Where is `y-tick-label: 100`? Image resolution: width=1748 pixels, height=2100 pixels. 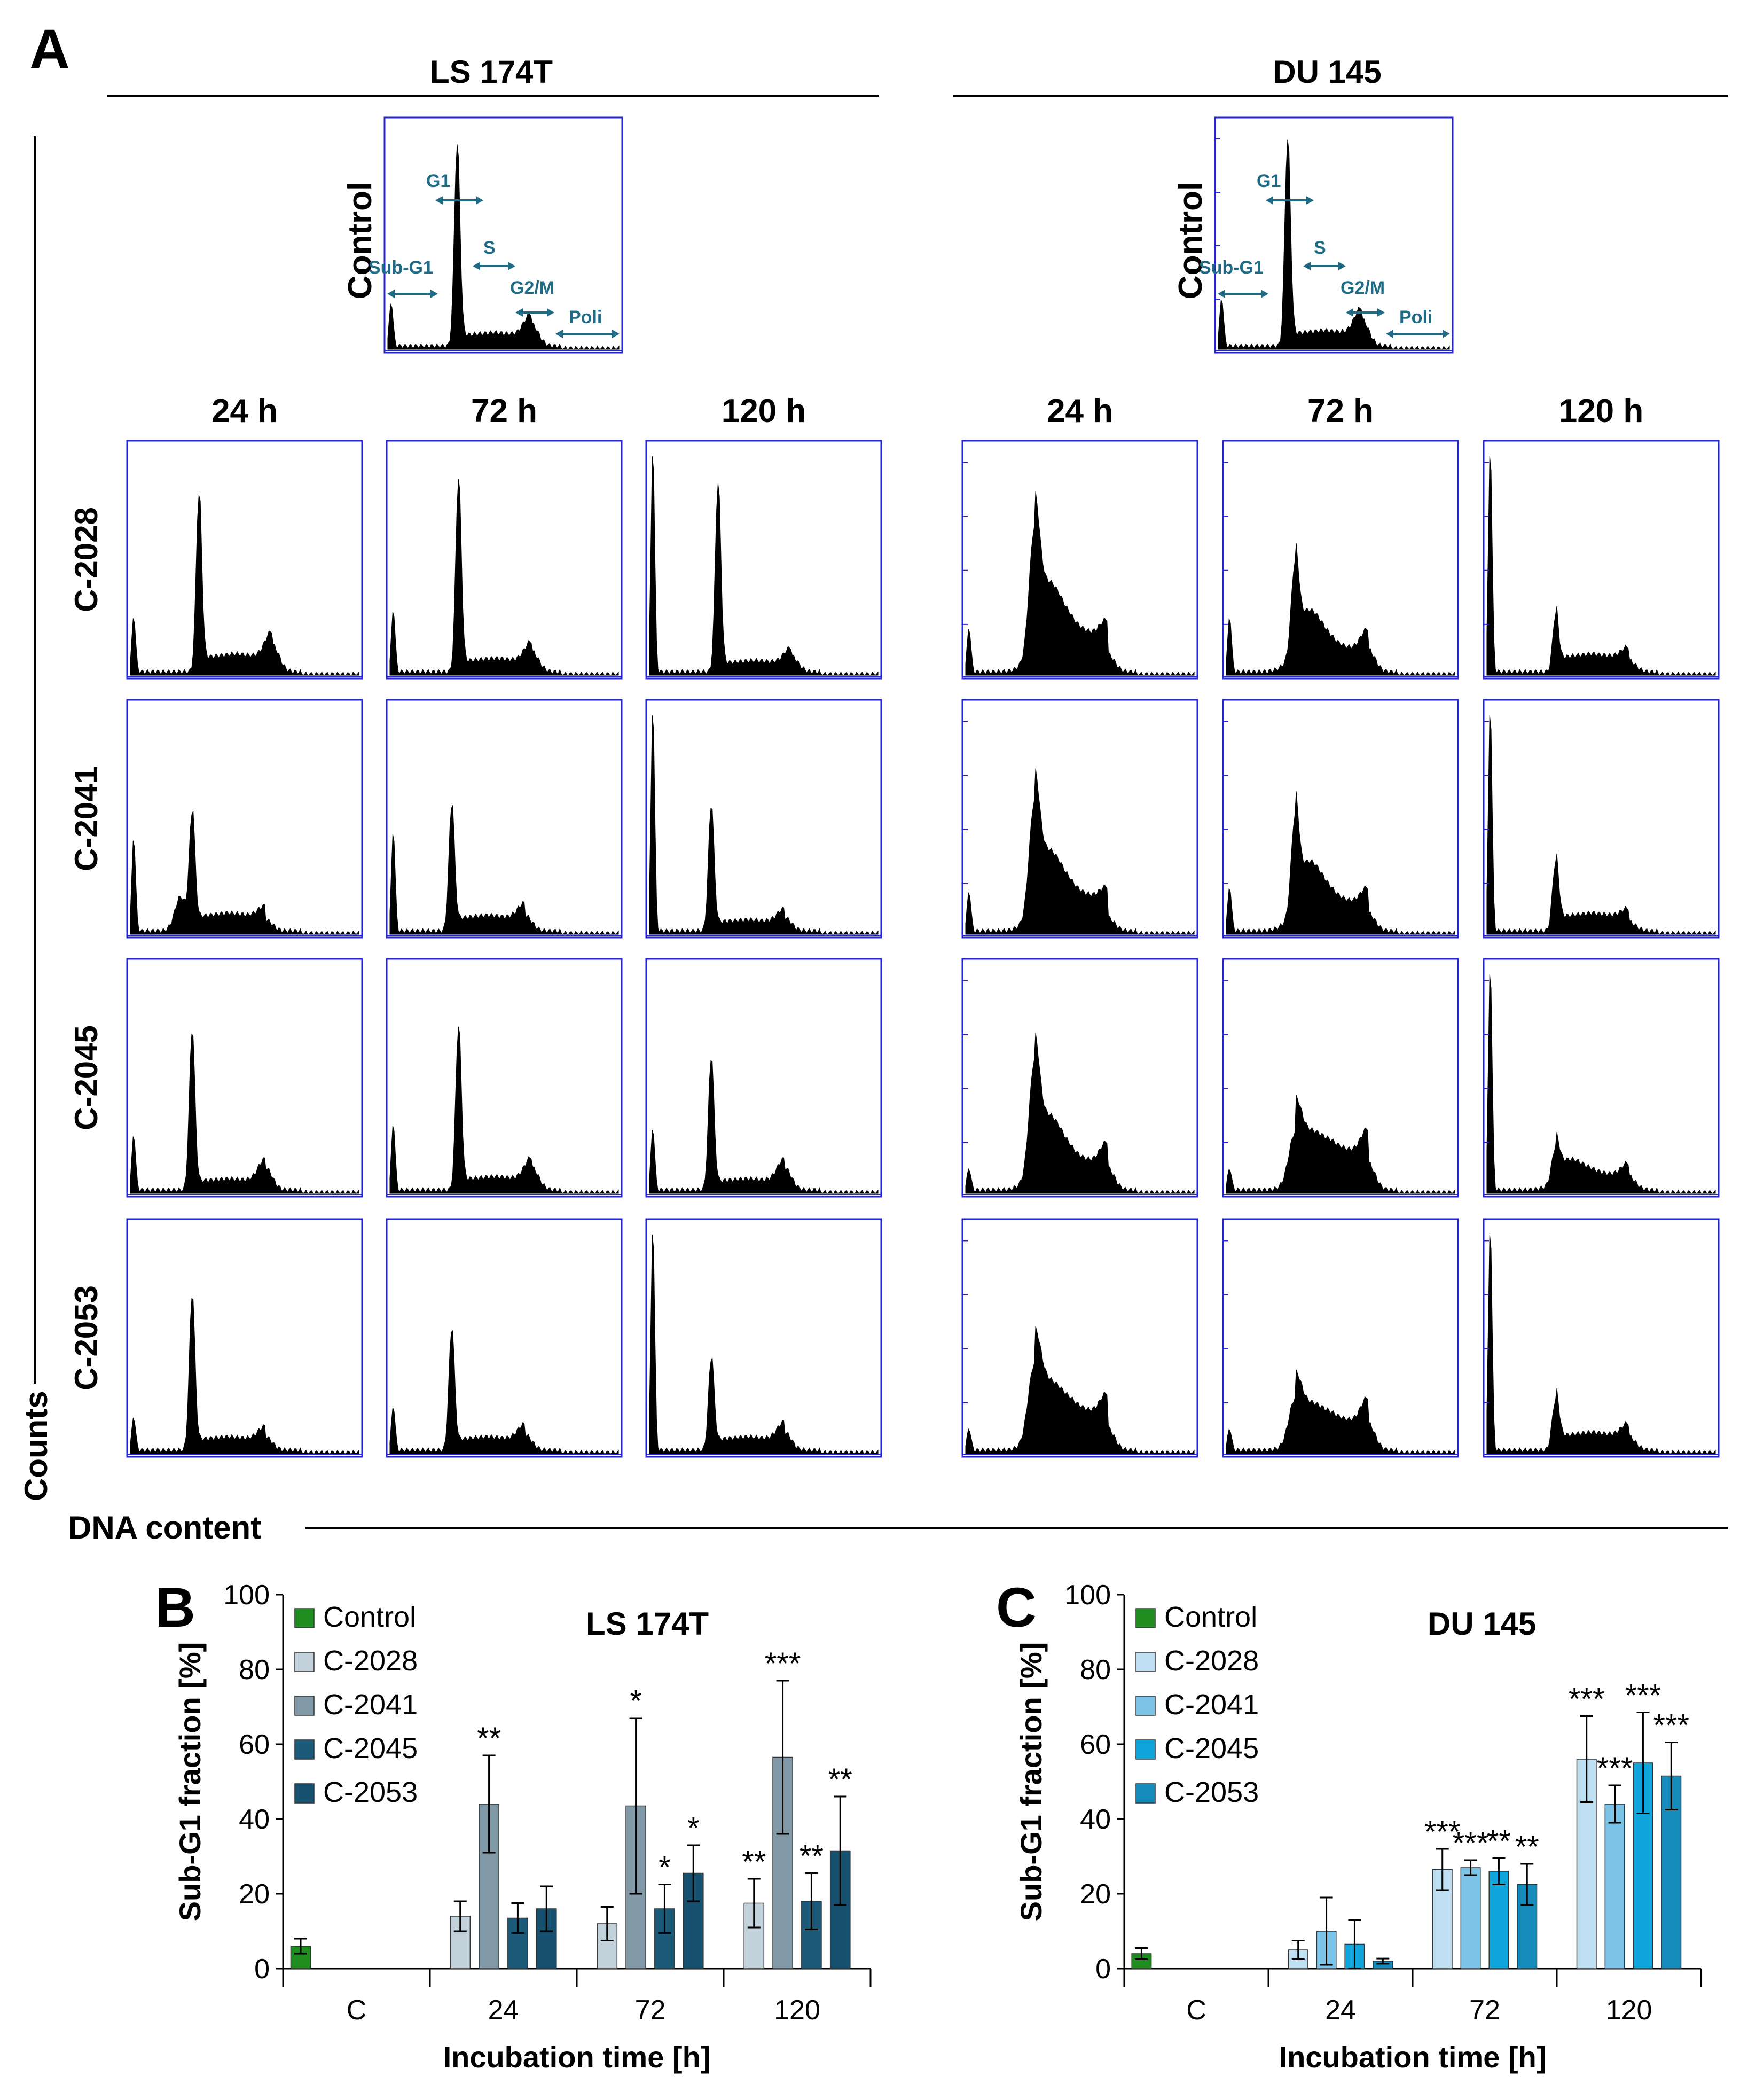
y-tick-label: 100 is located at coordinates (1087, 1595).